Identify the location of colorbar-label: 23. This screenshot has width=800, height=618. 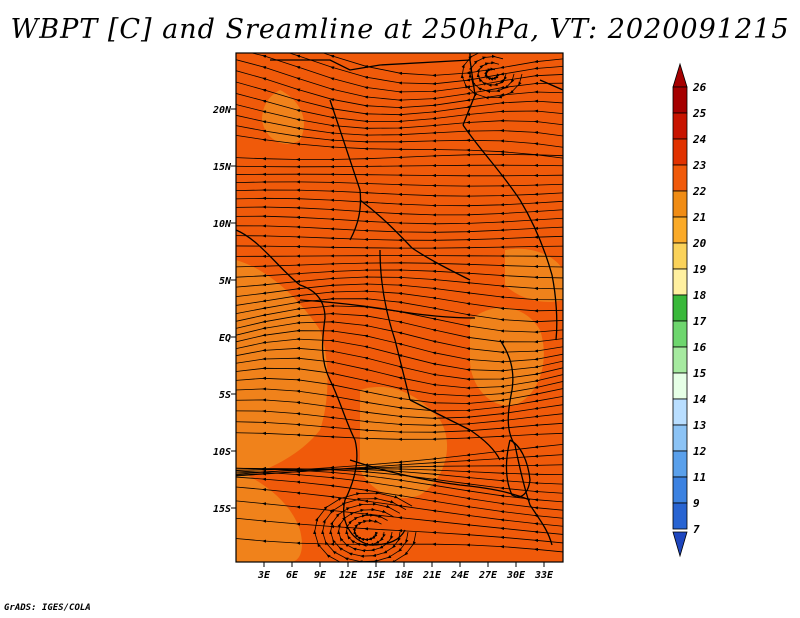
(699, 165).